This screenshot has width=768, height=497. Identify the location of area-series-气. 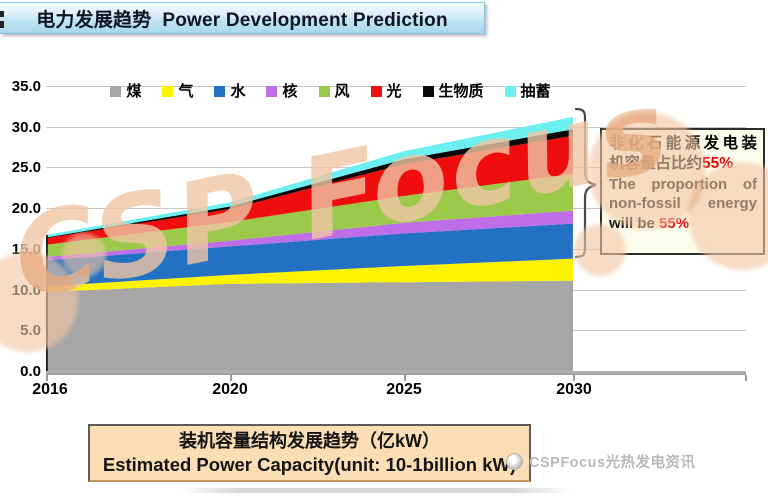
(309, 275).